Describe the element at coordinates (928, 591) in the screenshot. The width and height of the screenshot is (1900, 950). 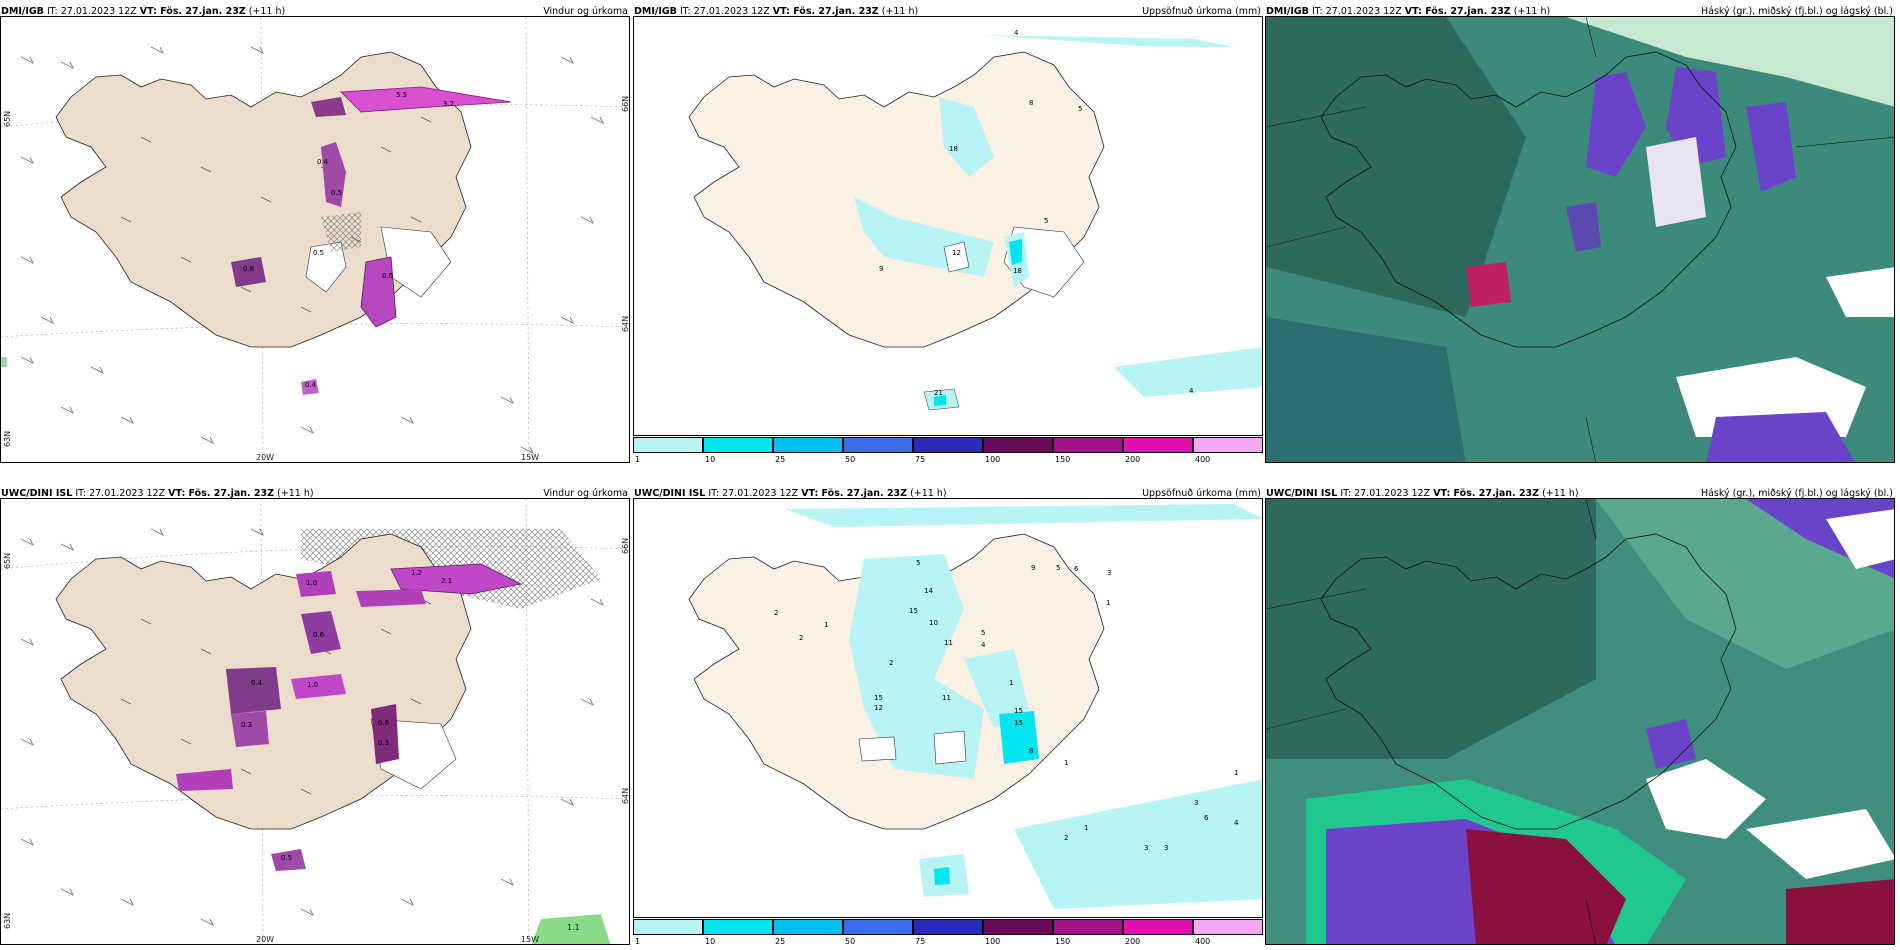
I see `precip-value: 14` at that location.